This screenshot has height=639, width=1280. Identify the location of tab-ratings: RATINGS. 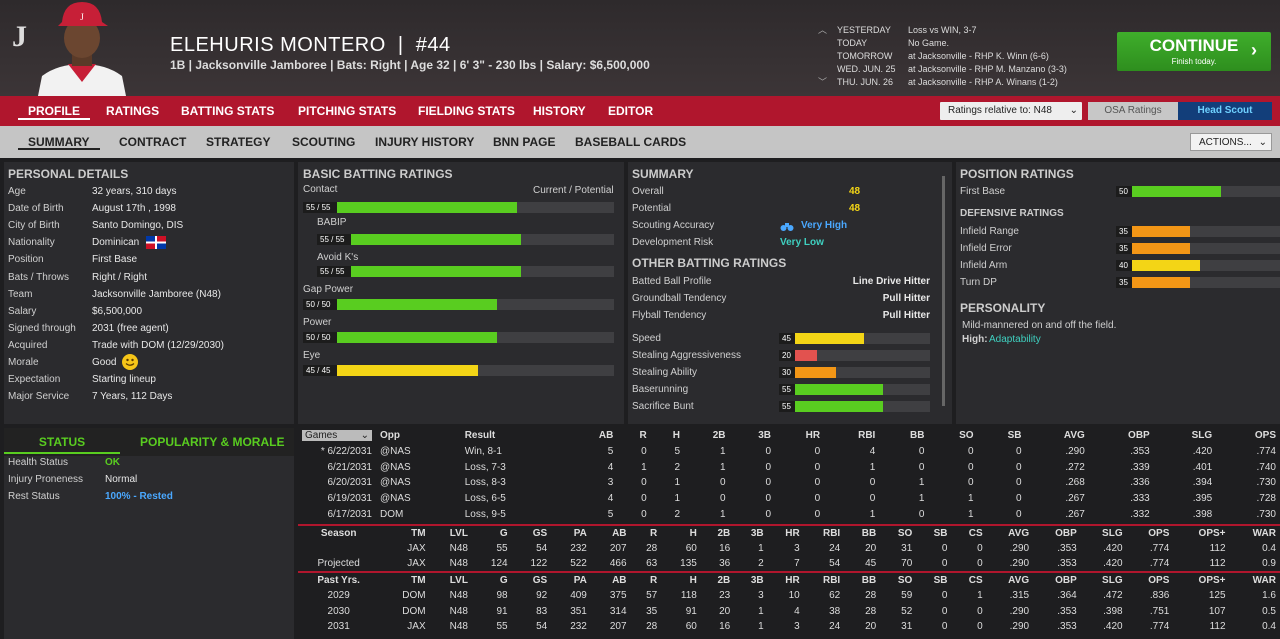
(133, 111).